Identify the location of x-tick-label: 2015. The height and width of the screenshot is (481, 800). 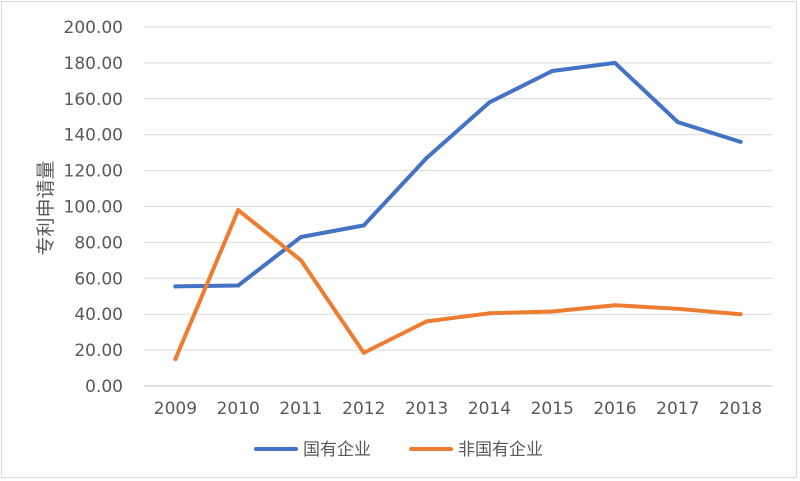
(552, 409).